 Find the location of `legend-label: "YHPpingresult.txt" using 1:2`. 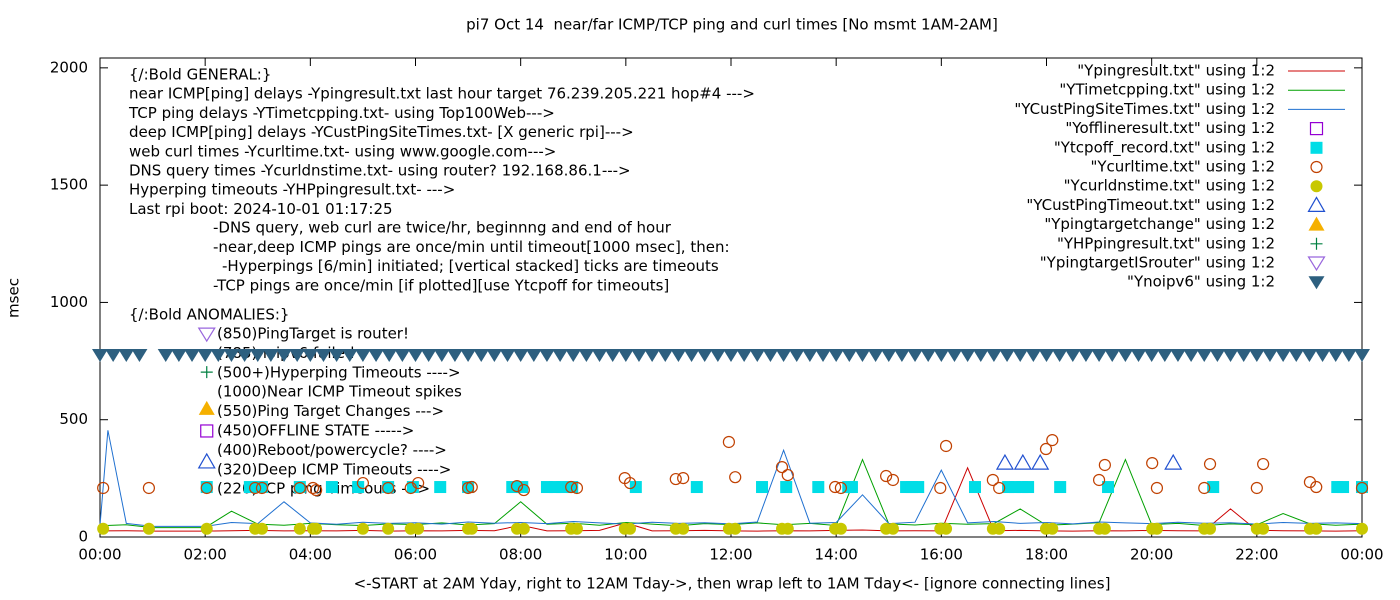

legend-label: "YHPpingresult.txt" using 1:2 is located at coordinates (1166, 243).